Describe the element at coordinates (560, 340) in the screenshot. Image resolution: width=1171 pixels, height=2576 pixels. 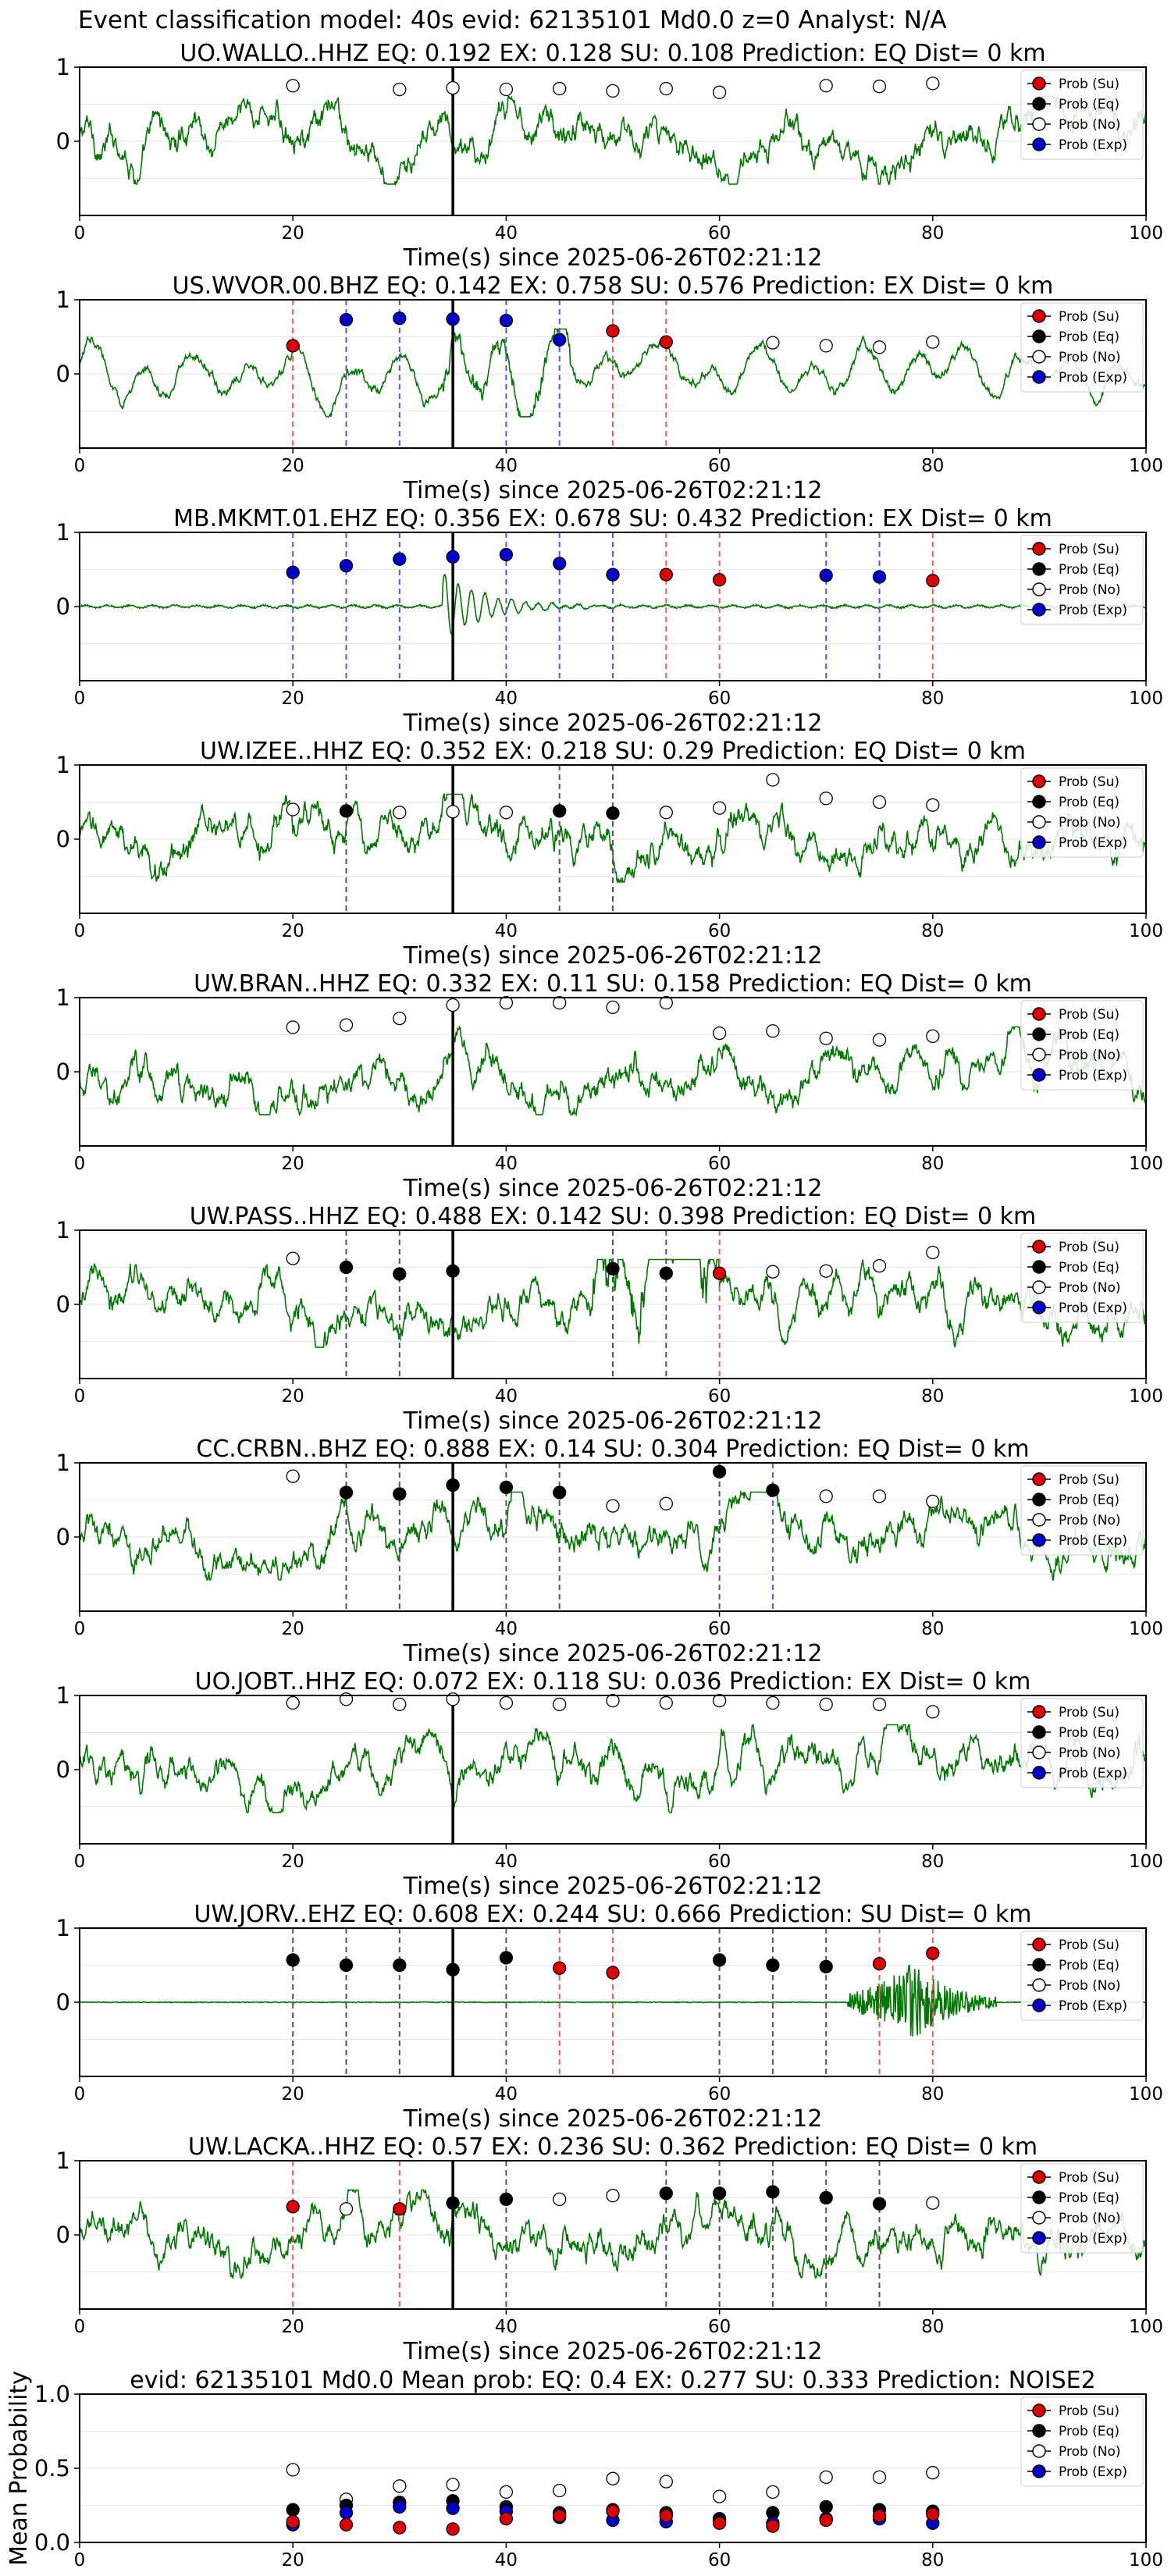
I see `prob-point-exp` at that location.